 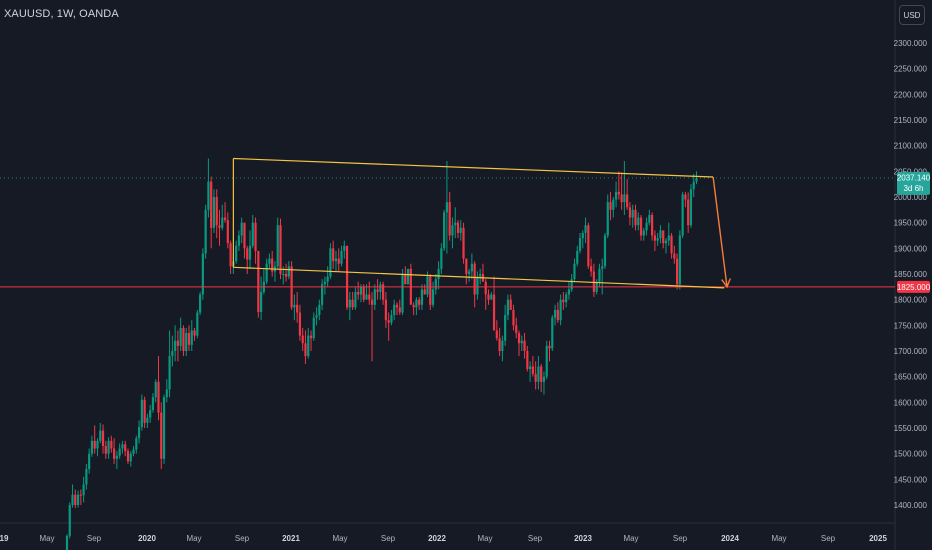 I want to click on y-tick-label: 2000.000, so click(x=911, y=197).